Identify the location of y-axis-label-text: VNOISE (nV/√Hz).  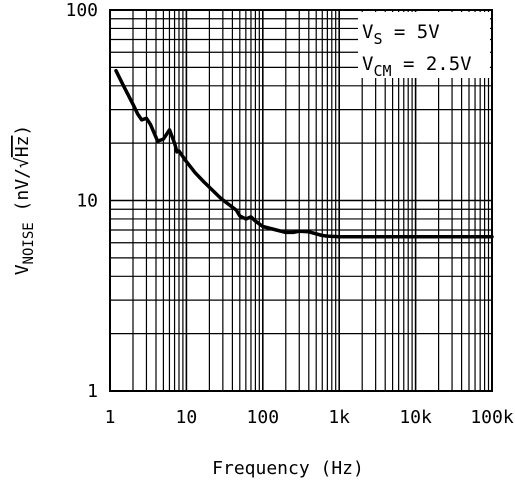
(24, 200).